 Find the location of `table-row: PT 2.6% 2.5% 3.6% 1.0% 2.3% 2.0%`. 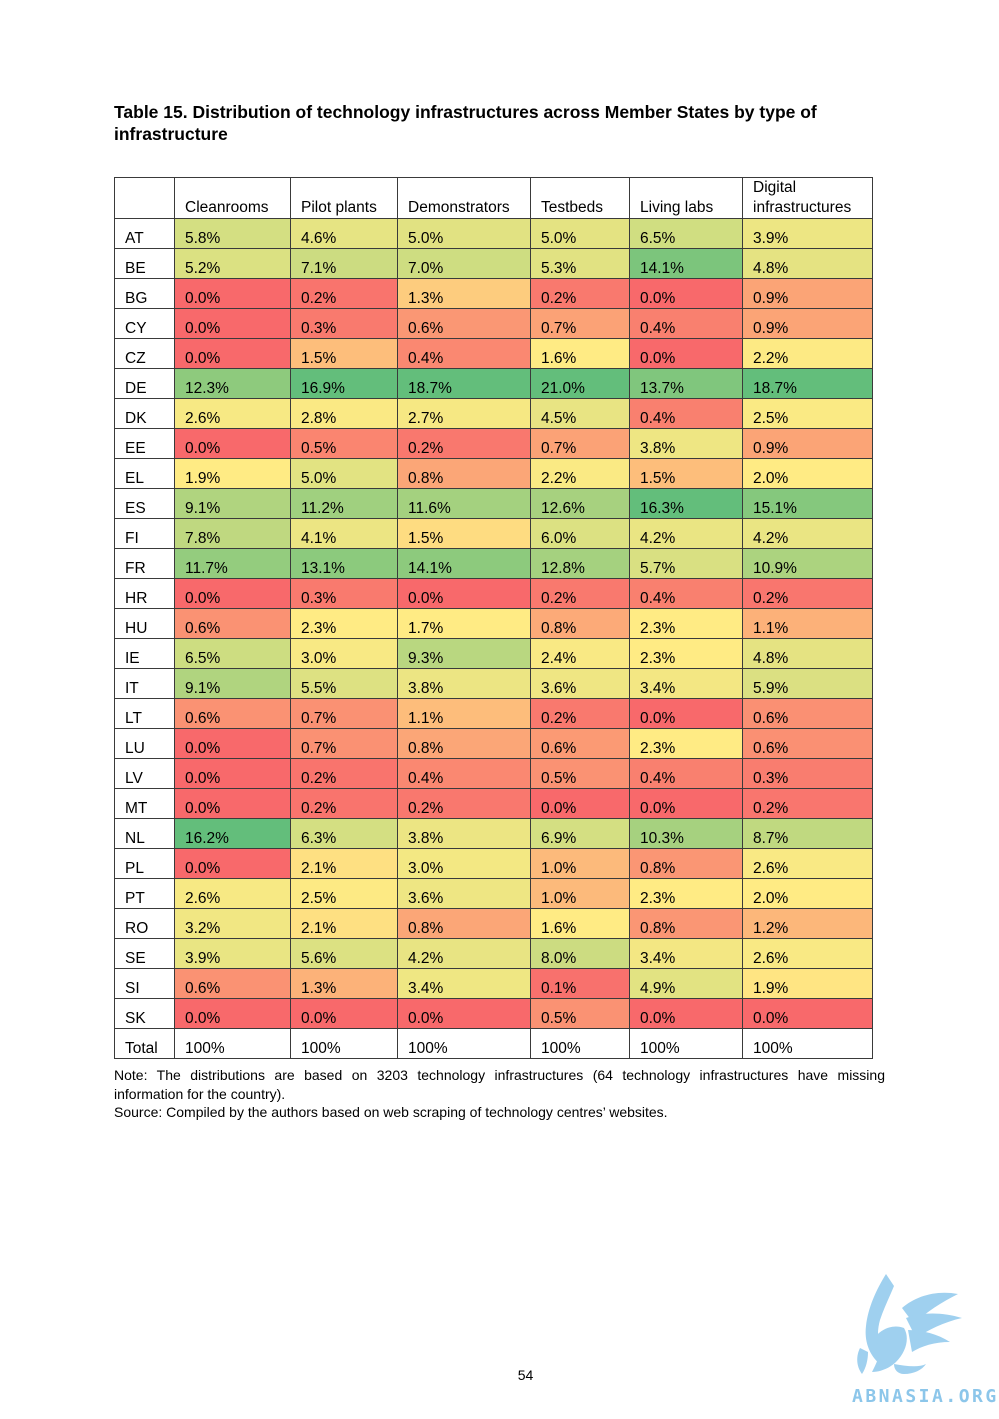

table-row: PT 2.6% 2.5% 3.6% 1.0% 2.3% 2.0% is located at coordinates (493, 893).